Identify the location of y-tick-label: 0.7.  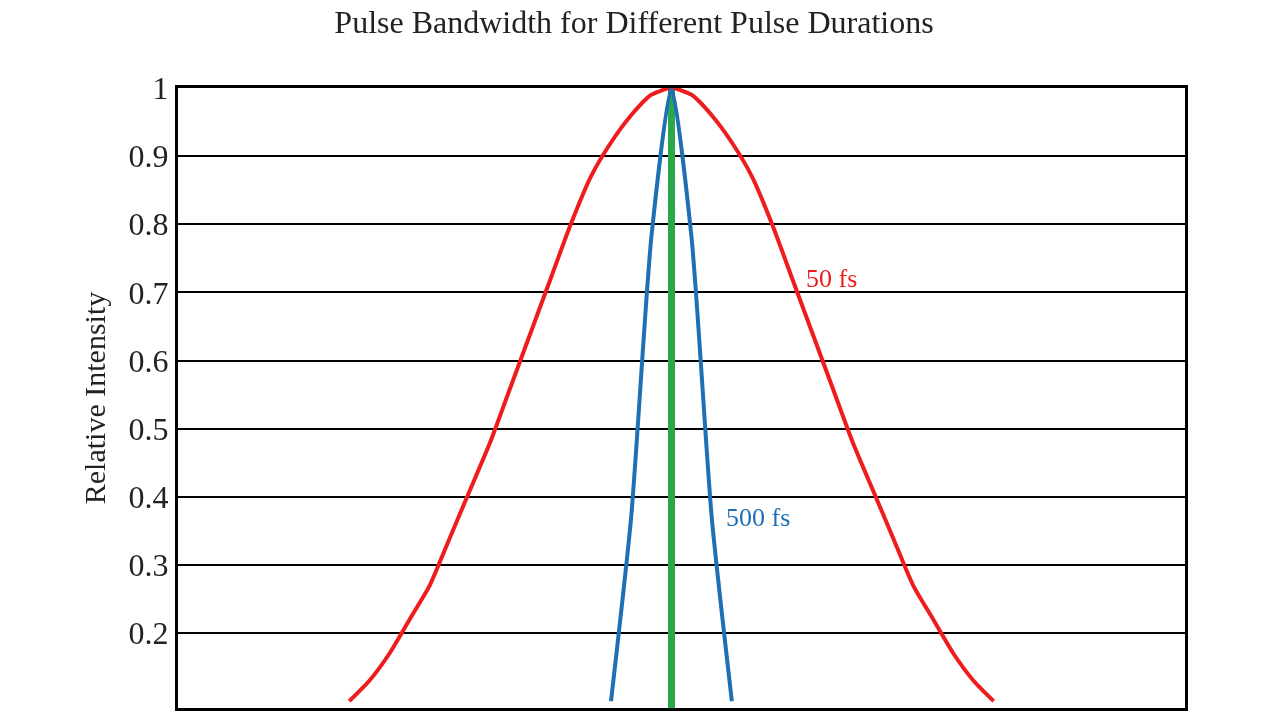
(148, 292).